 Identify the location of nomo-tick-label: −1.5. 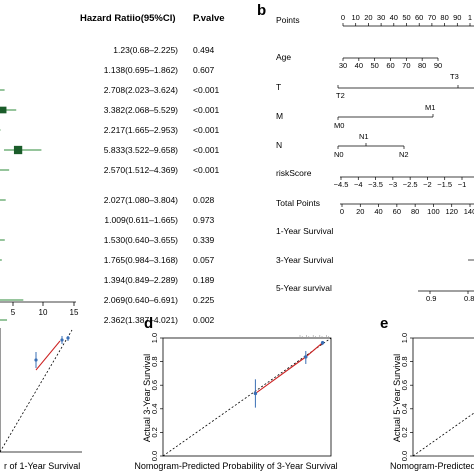
(444, 184).